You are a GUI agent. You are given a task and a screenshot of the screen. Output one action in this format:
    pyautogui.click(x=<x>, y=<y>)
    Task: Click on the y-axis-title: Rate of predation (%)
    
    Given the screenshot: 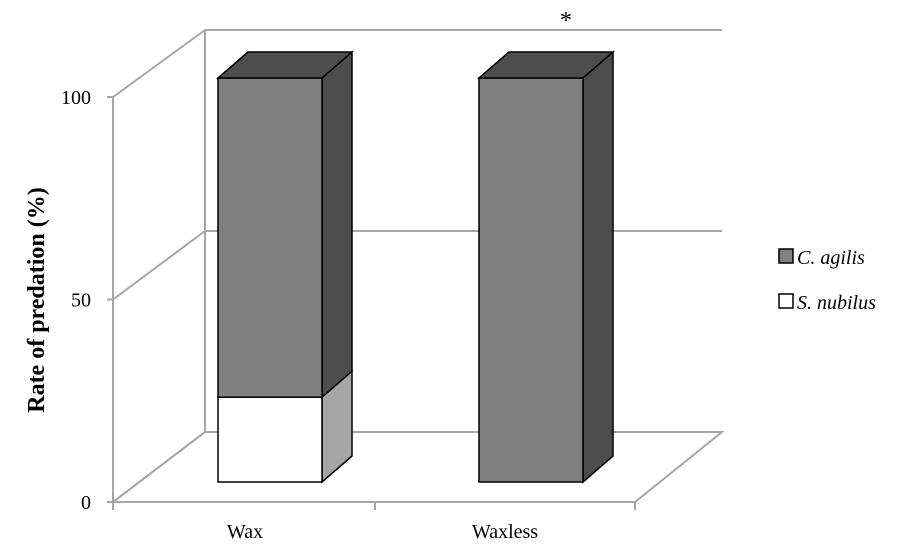 What is the action you would take?
    pyautogui.click(x=37, y=300)
    